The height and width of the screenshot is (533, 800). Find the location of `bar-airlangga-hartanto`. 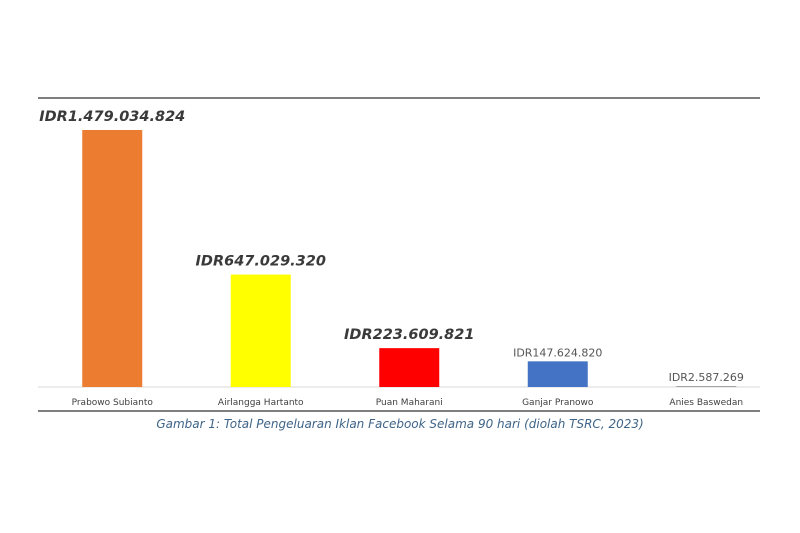

bar-airlangga-hartanto is located at coordinates (260, 330).